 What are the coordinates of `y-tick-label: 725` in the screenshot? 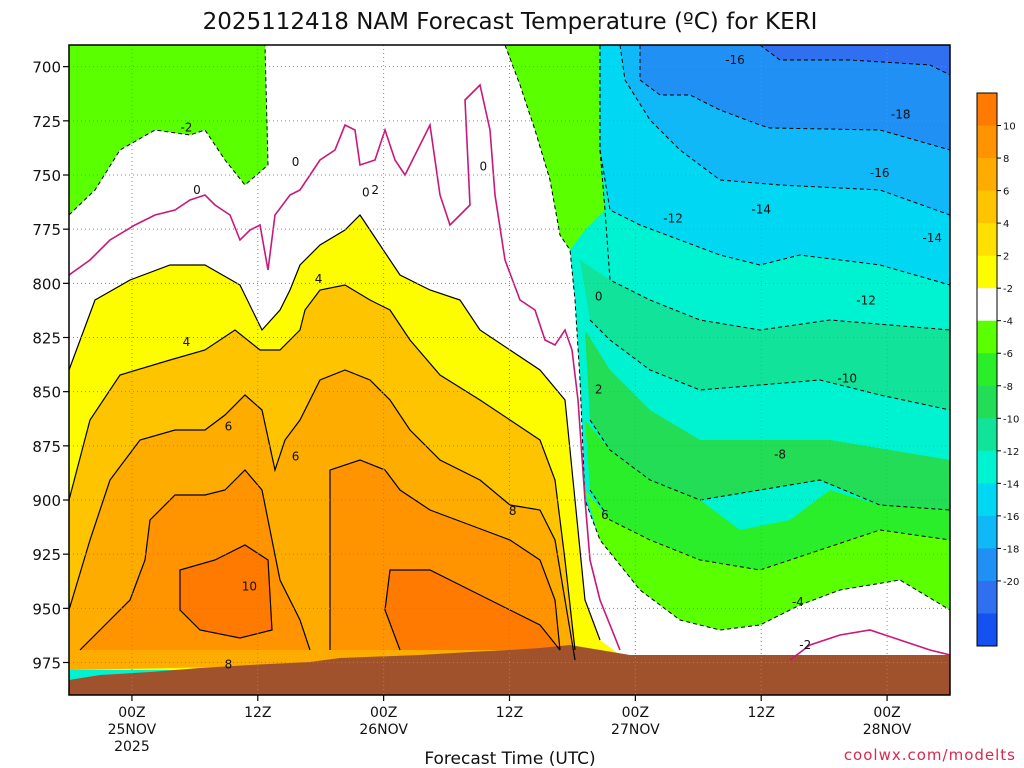 It's located at (46, 122).